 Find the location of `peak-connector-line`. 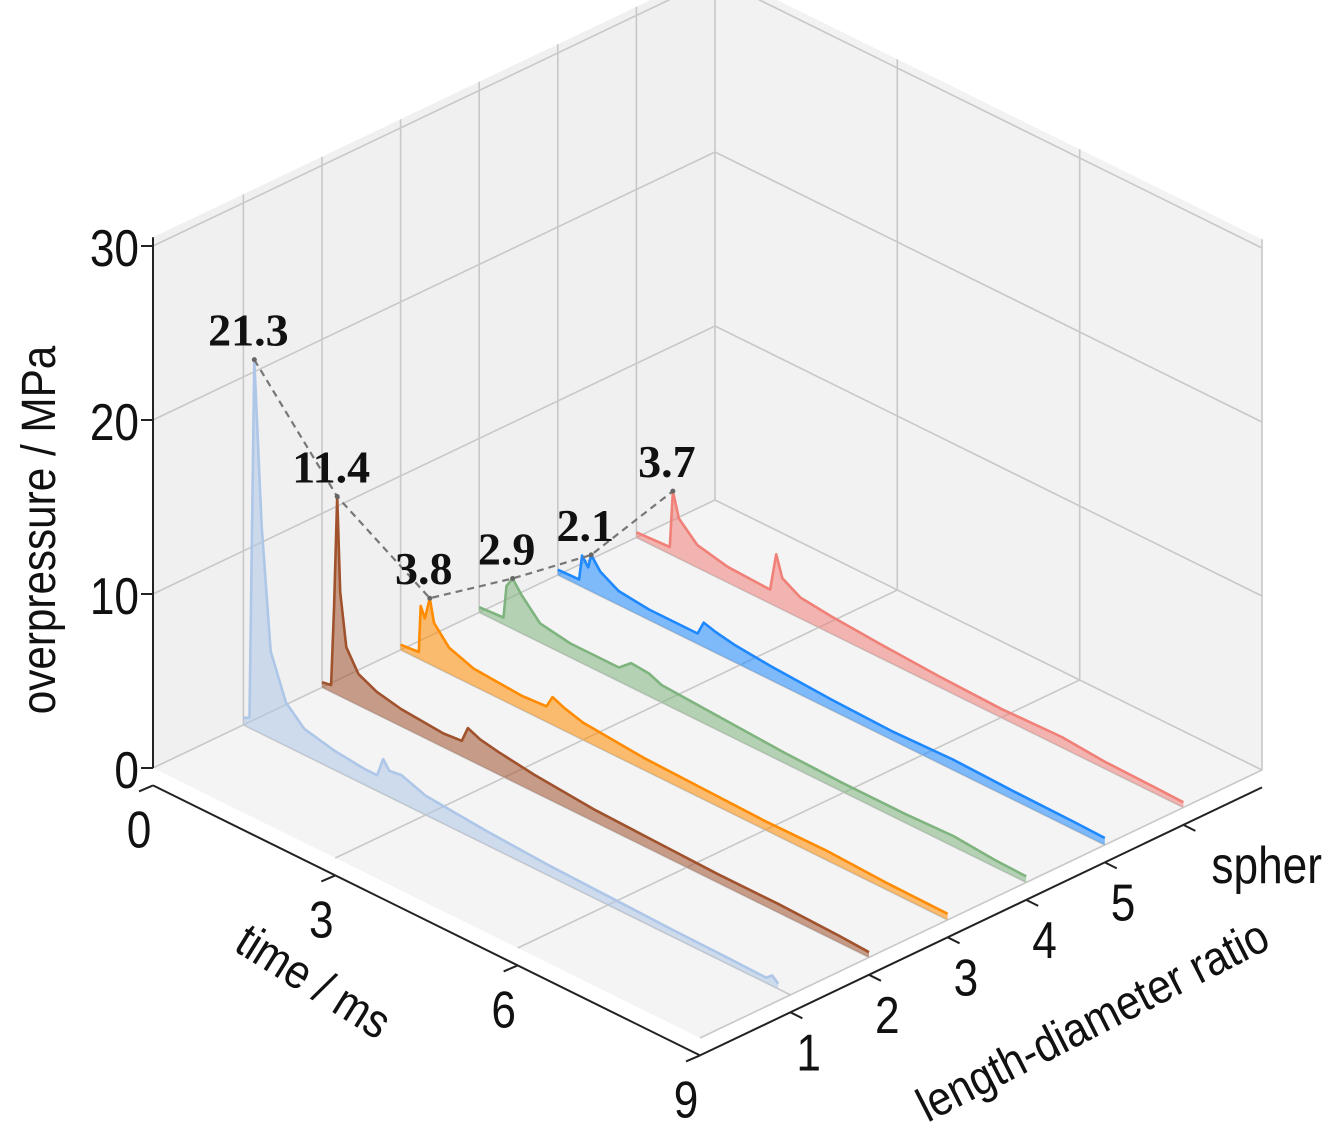

peak-connector-line is located at coordinates (463, 479).